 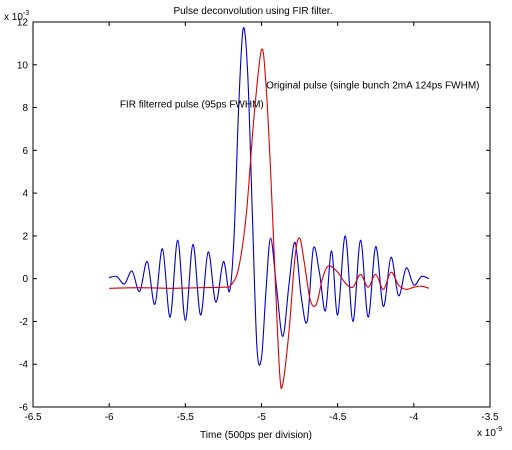 What do you see at coordinates (16, 16) in the screenshot?
I see `y-exponent-label: x 10-3` at bounding box center [16, 16].